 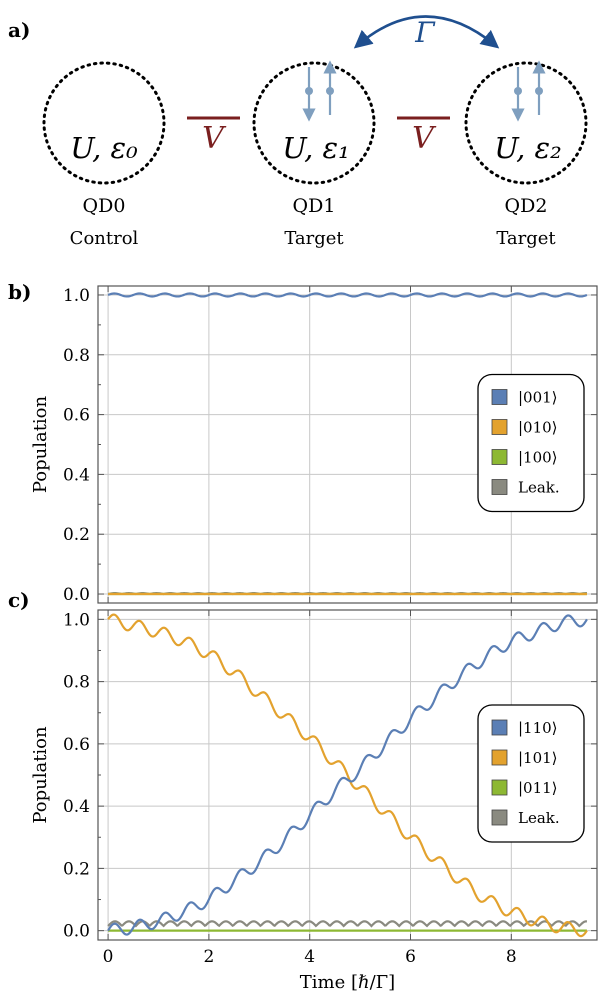 I want to click on x-tick-label: 0, so click(x=108, y=957).